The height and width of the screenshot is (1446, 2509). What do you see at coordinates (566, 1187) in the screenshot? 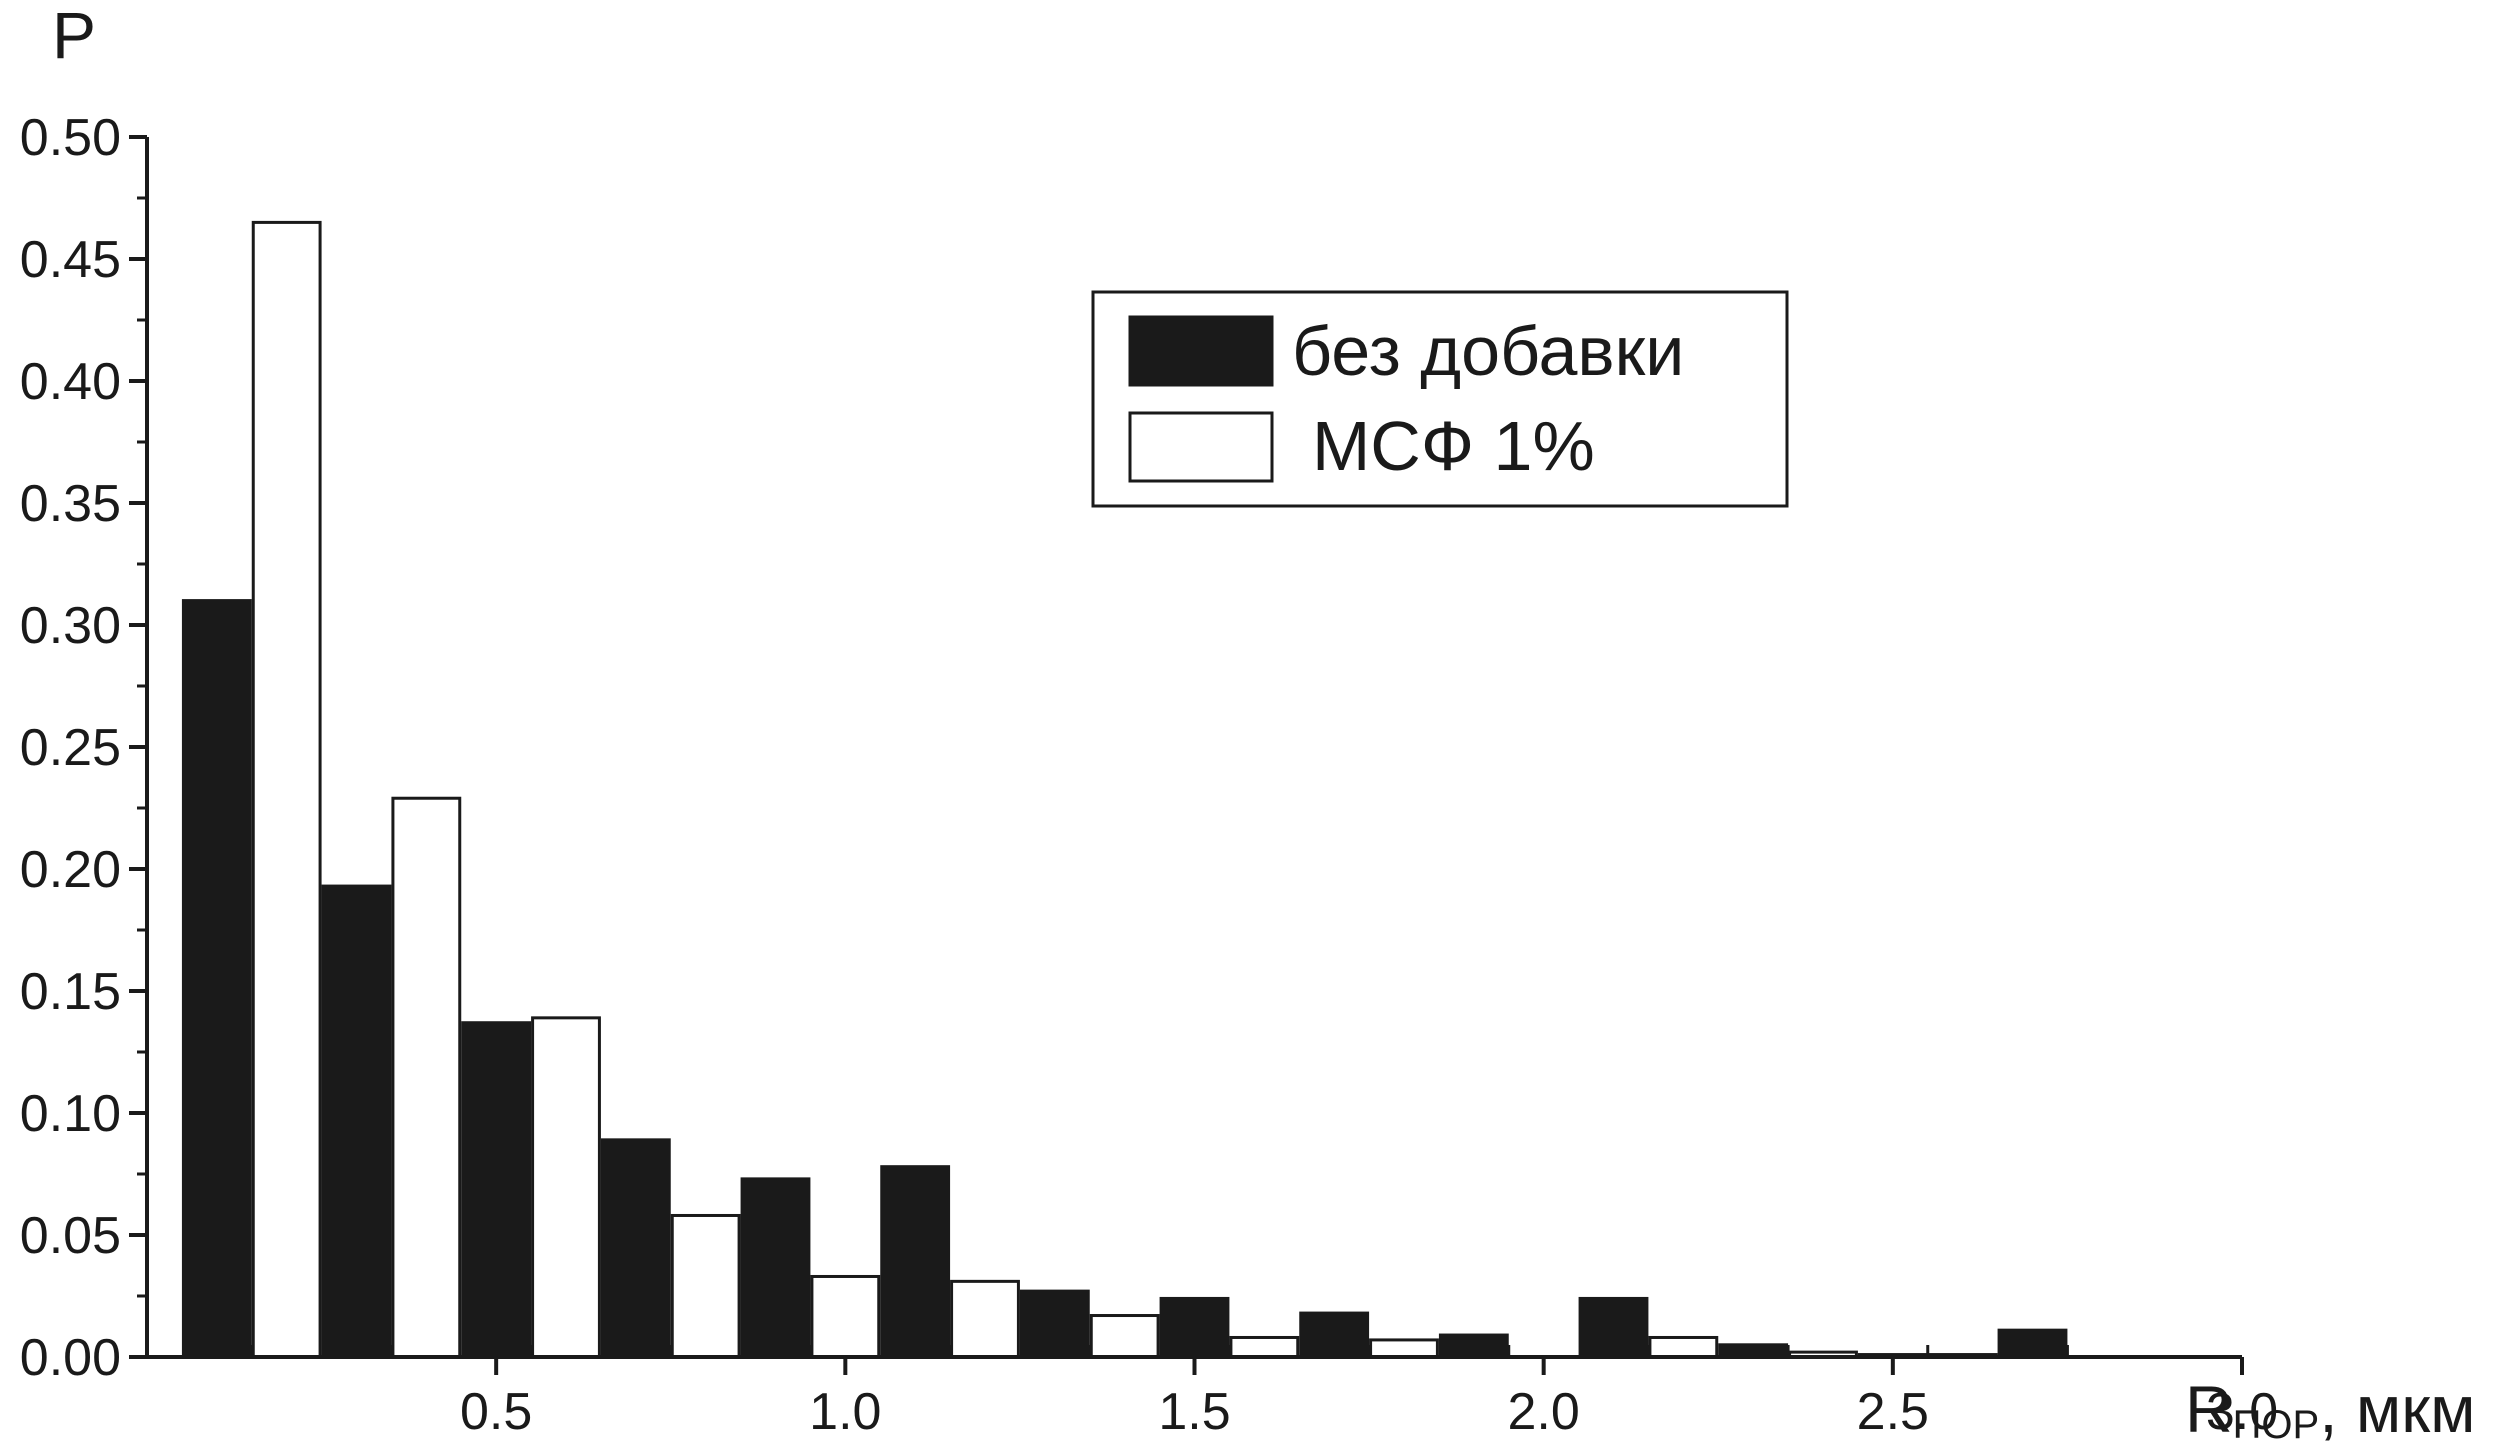
I see `bar-series2-bin3` at bounding box center [566, 1187].